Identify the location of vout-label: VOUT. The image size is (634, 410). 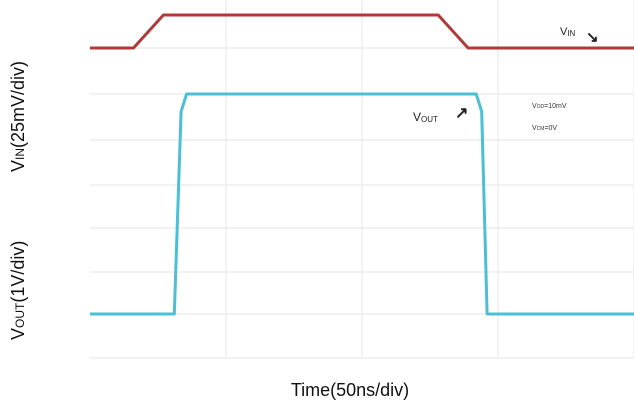
(425, 117).